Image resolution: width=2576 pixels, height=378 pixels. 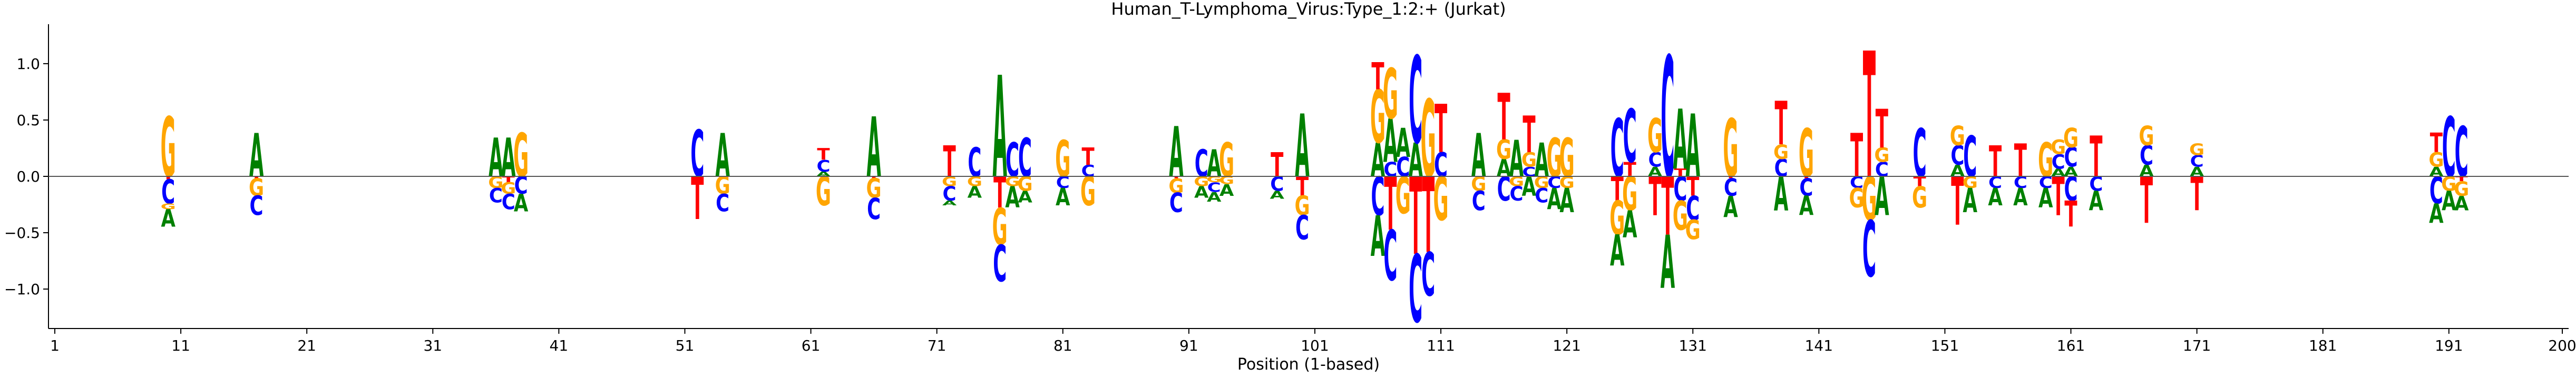 What do you see at coordinates (2197, 345) in the screenshot?
I see `x-tick-label: 171` at bounding box center [2197, 345].